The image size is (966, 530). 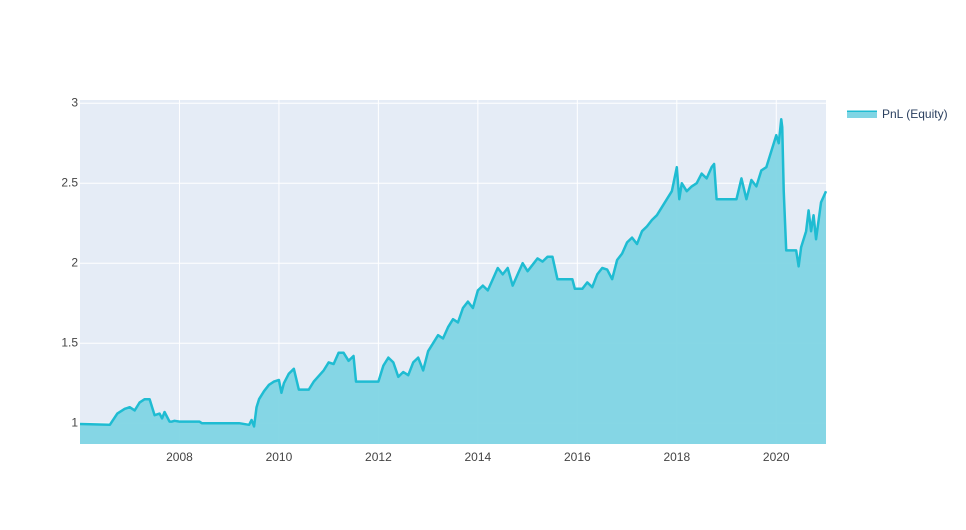 I want to click on x-tick-label-2016: 2016, so click(x=577, y=457).